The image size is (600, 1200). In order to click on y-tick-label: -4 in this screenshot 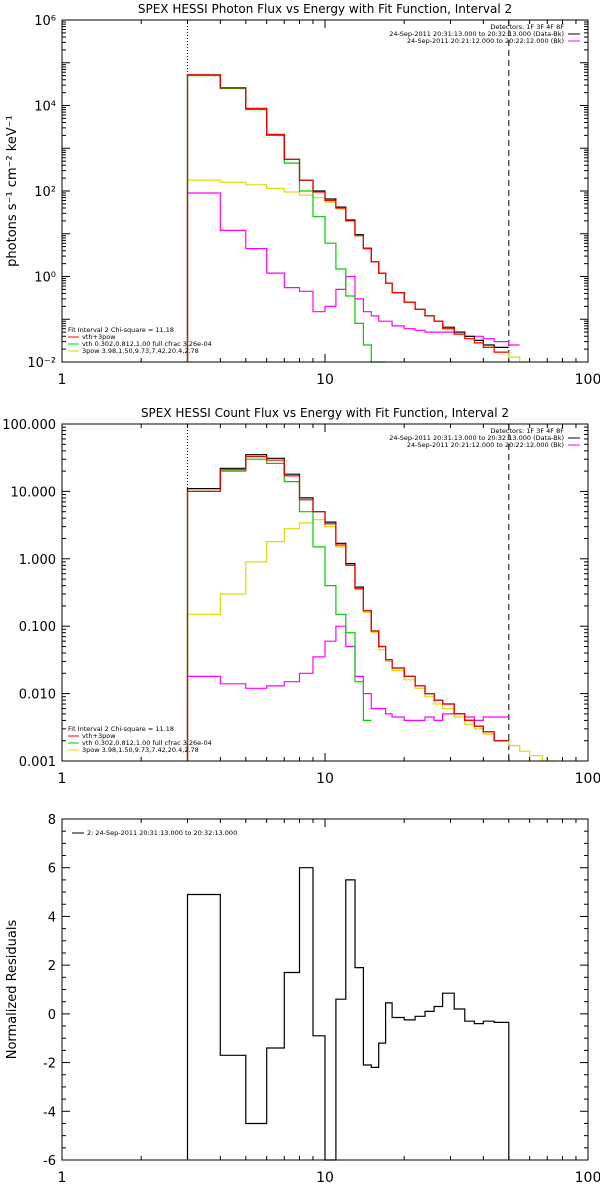, I will do `click(49, 1112)`.